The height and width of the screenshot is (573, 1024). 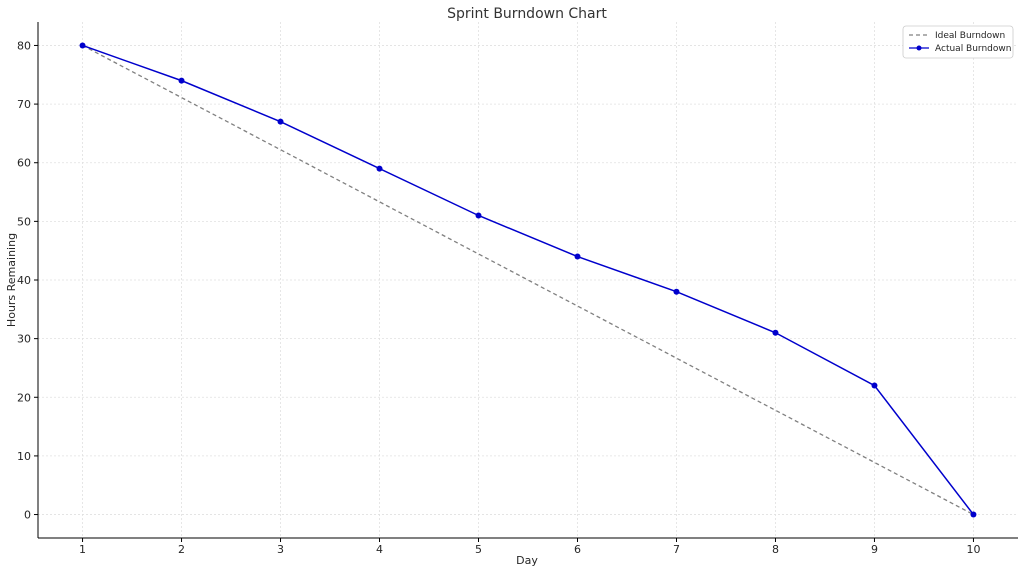 I want to click on x-tick-label: 6, so click(x=577, y=549).